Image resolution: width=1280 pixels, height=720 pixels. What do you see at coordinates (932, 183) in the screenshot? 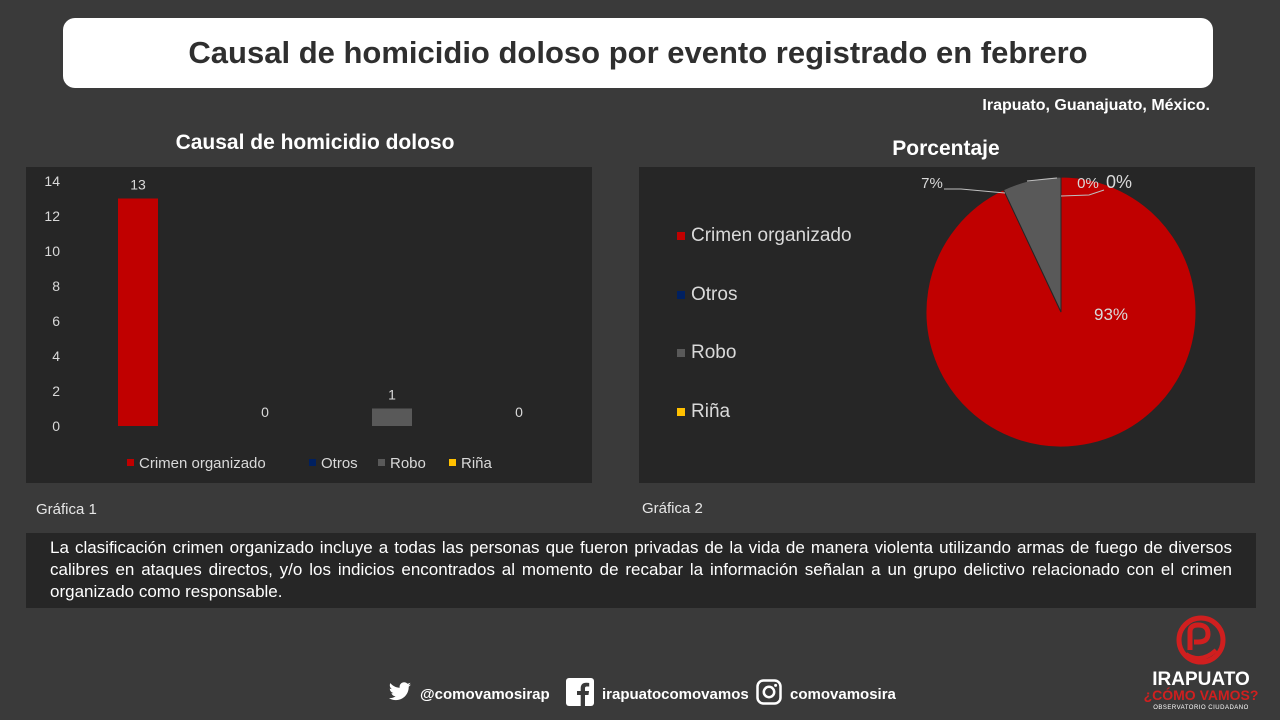
I see `pie-data-label: 7%` at bounding box center [932, 183].